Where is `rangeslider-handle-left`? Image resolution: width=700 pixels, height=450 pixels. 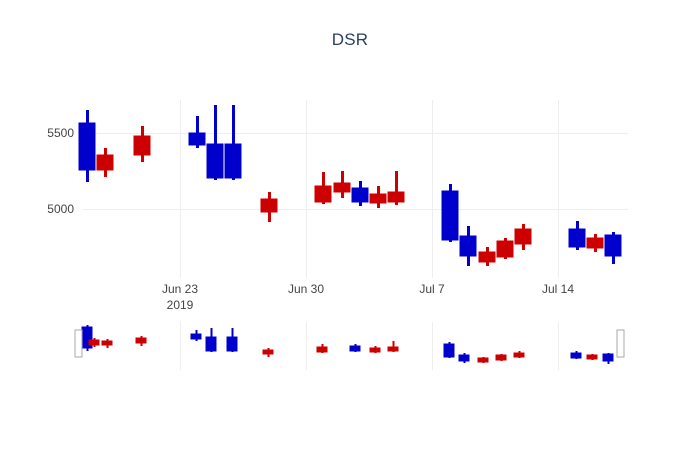 rangeslider-handle-left is located at coordinates (78, 343).